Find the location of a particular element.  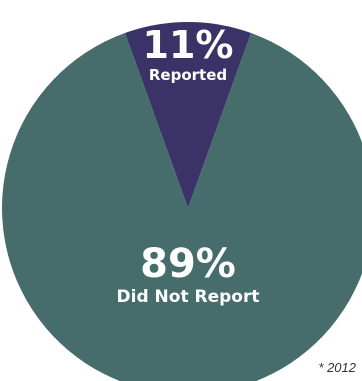

slice-label-reported: Reported is located at coordinates (188, 75).